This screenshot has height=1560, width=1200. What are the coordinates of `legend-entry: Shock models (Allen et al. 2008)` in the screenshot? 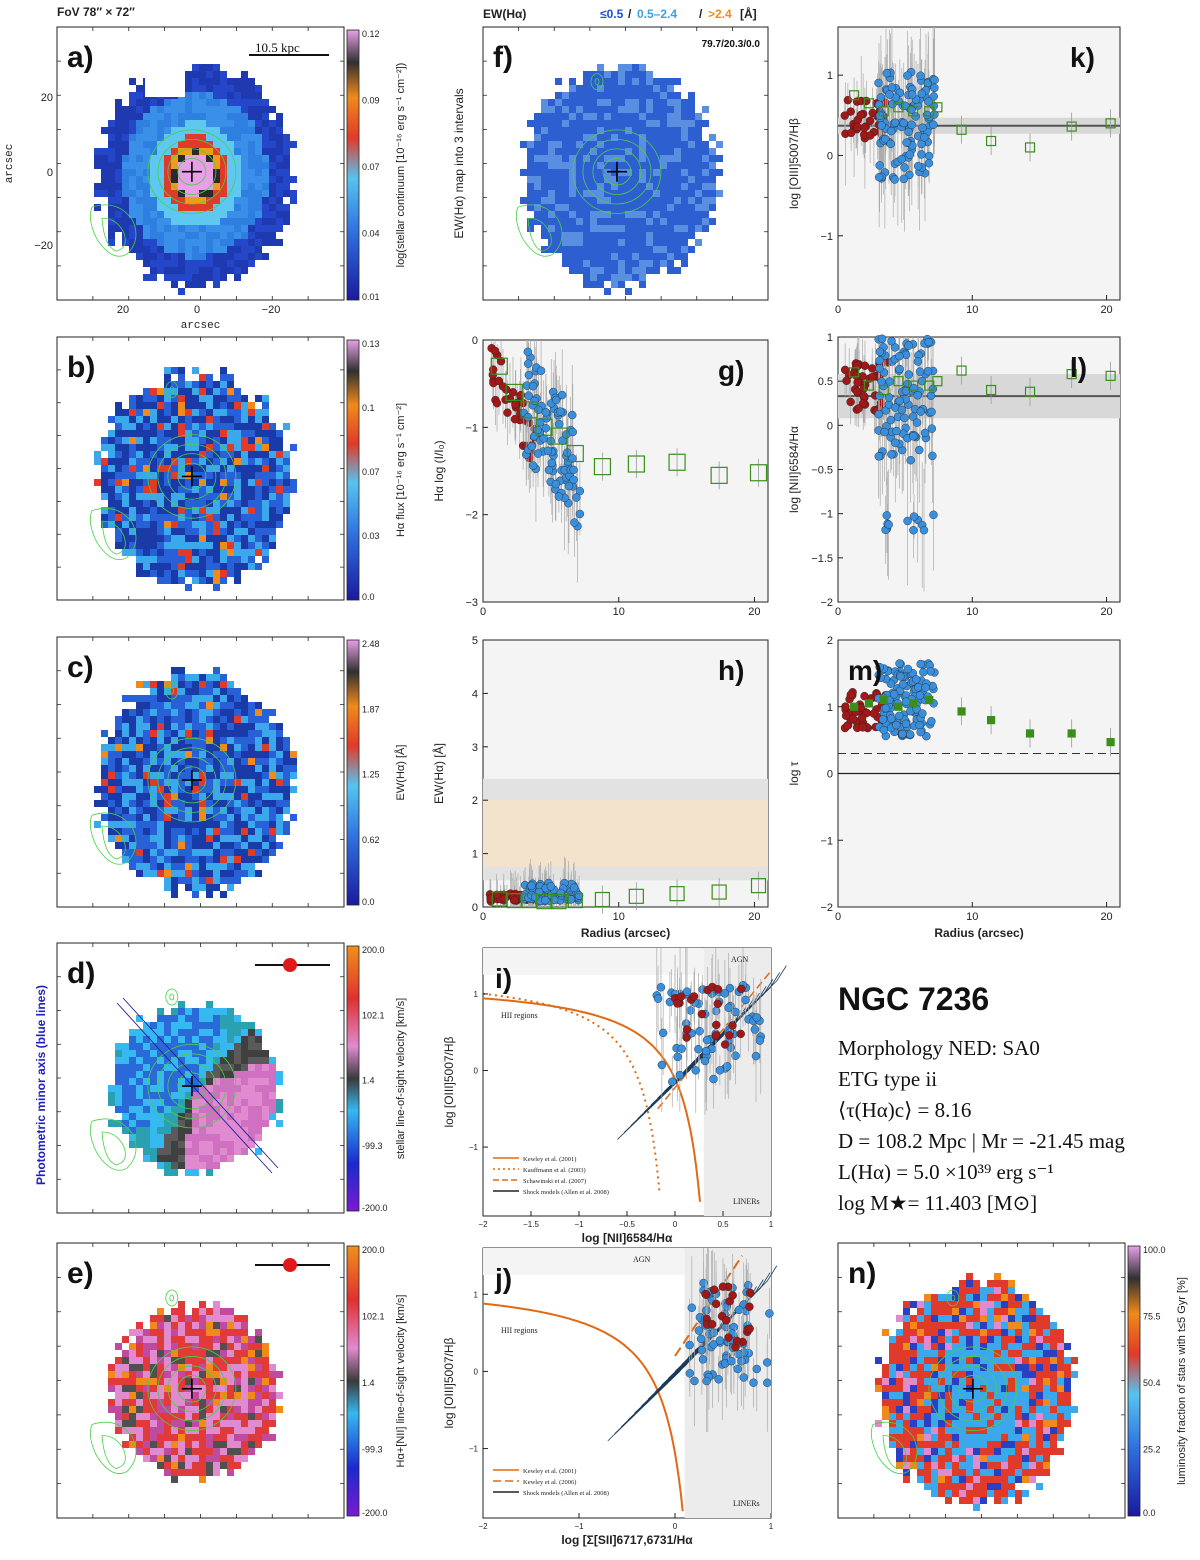 It's located at (566, 1192).